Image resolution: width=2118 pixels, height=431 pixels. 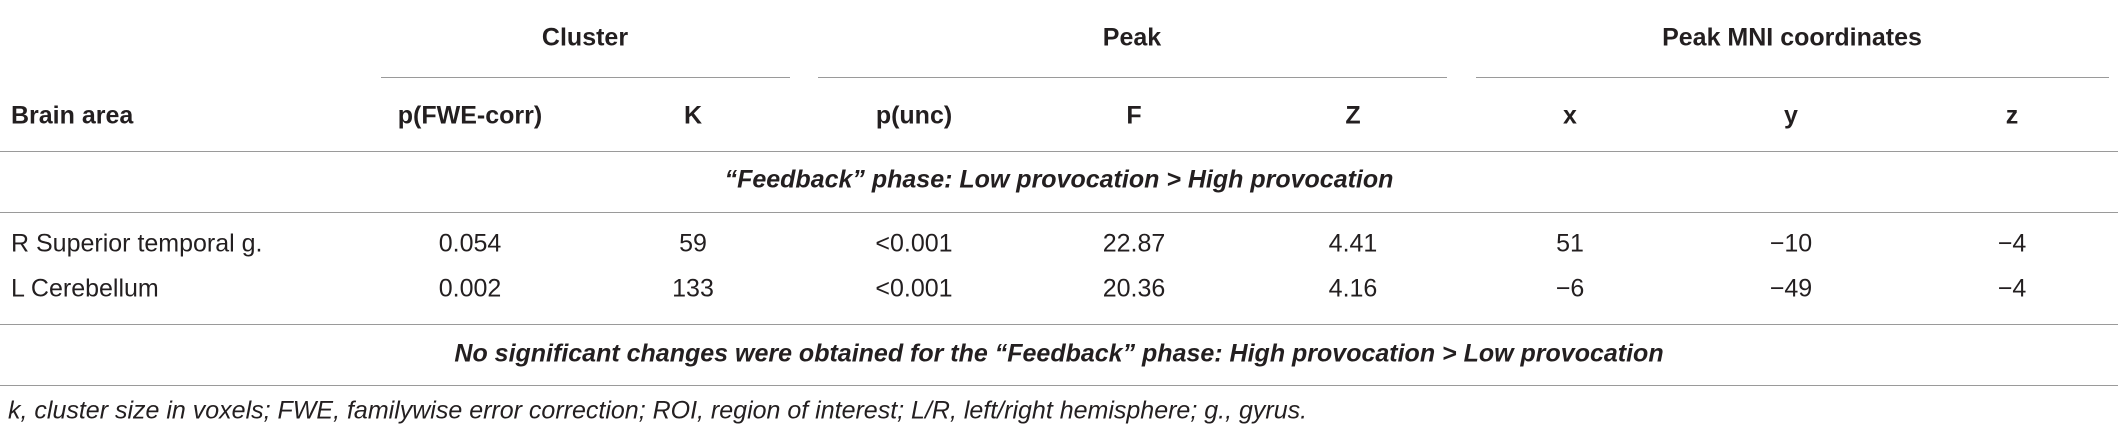 I want to click on cell: R Superior temporal g., so click(x=137, y=243).